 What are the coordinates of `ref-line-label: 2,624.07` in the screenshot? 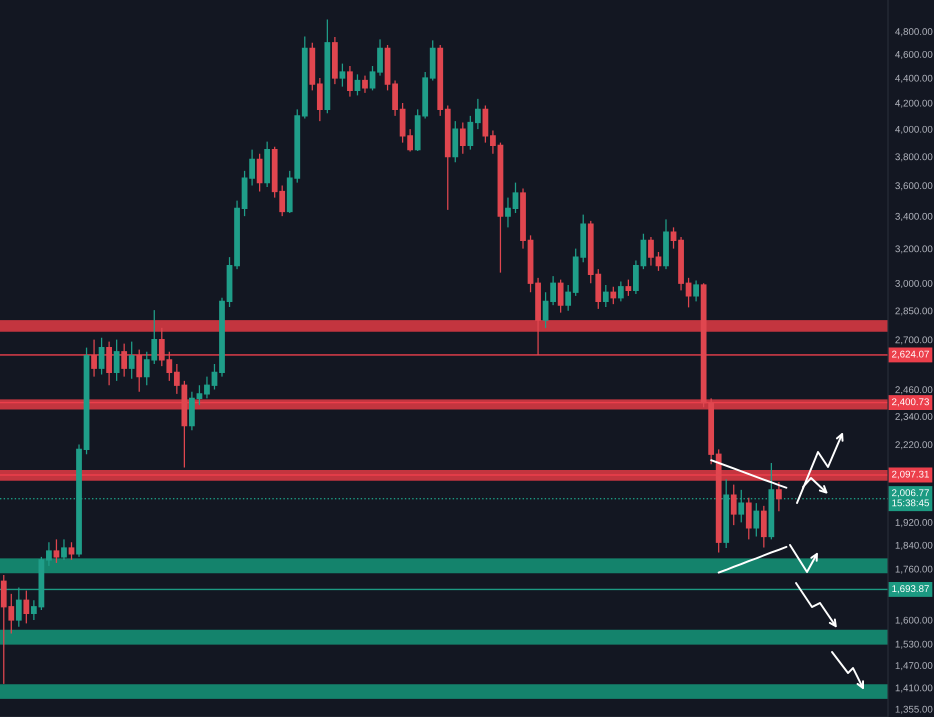 It's located at (910, 354).